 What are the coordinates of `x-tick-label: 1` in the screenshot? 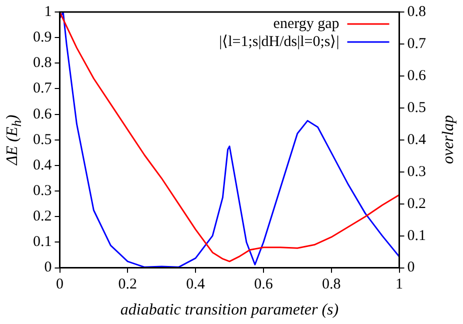 It's located at (399, 284).